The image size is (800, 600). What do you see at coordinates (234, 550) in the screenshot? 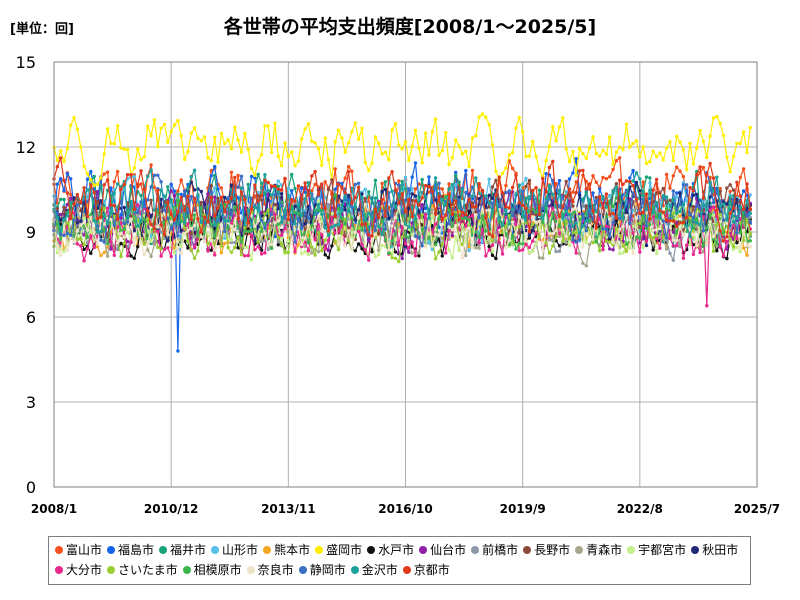
I see `legend-item: 山形市` at bounding box center [234, 550].